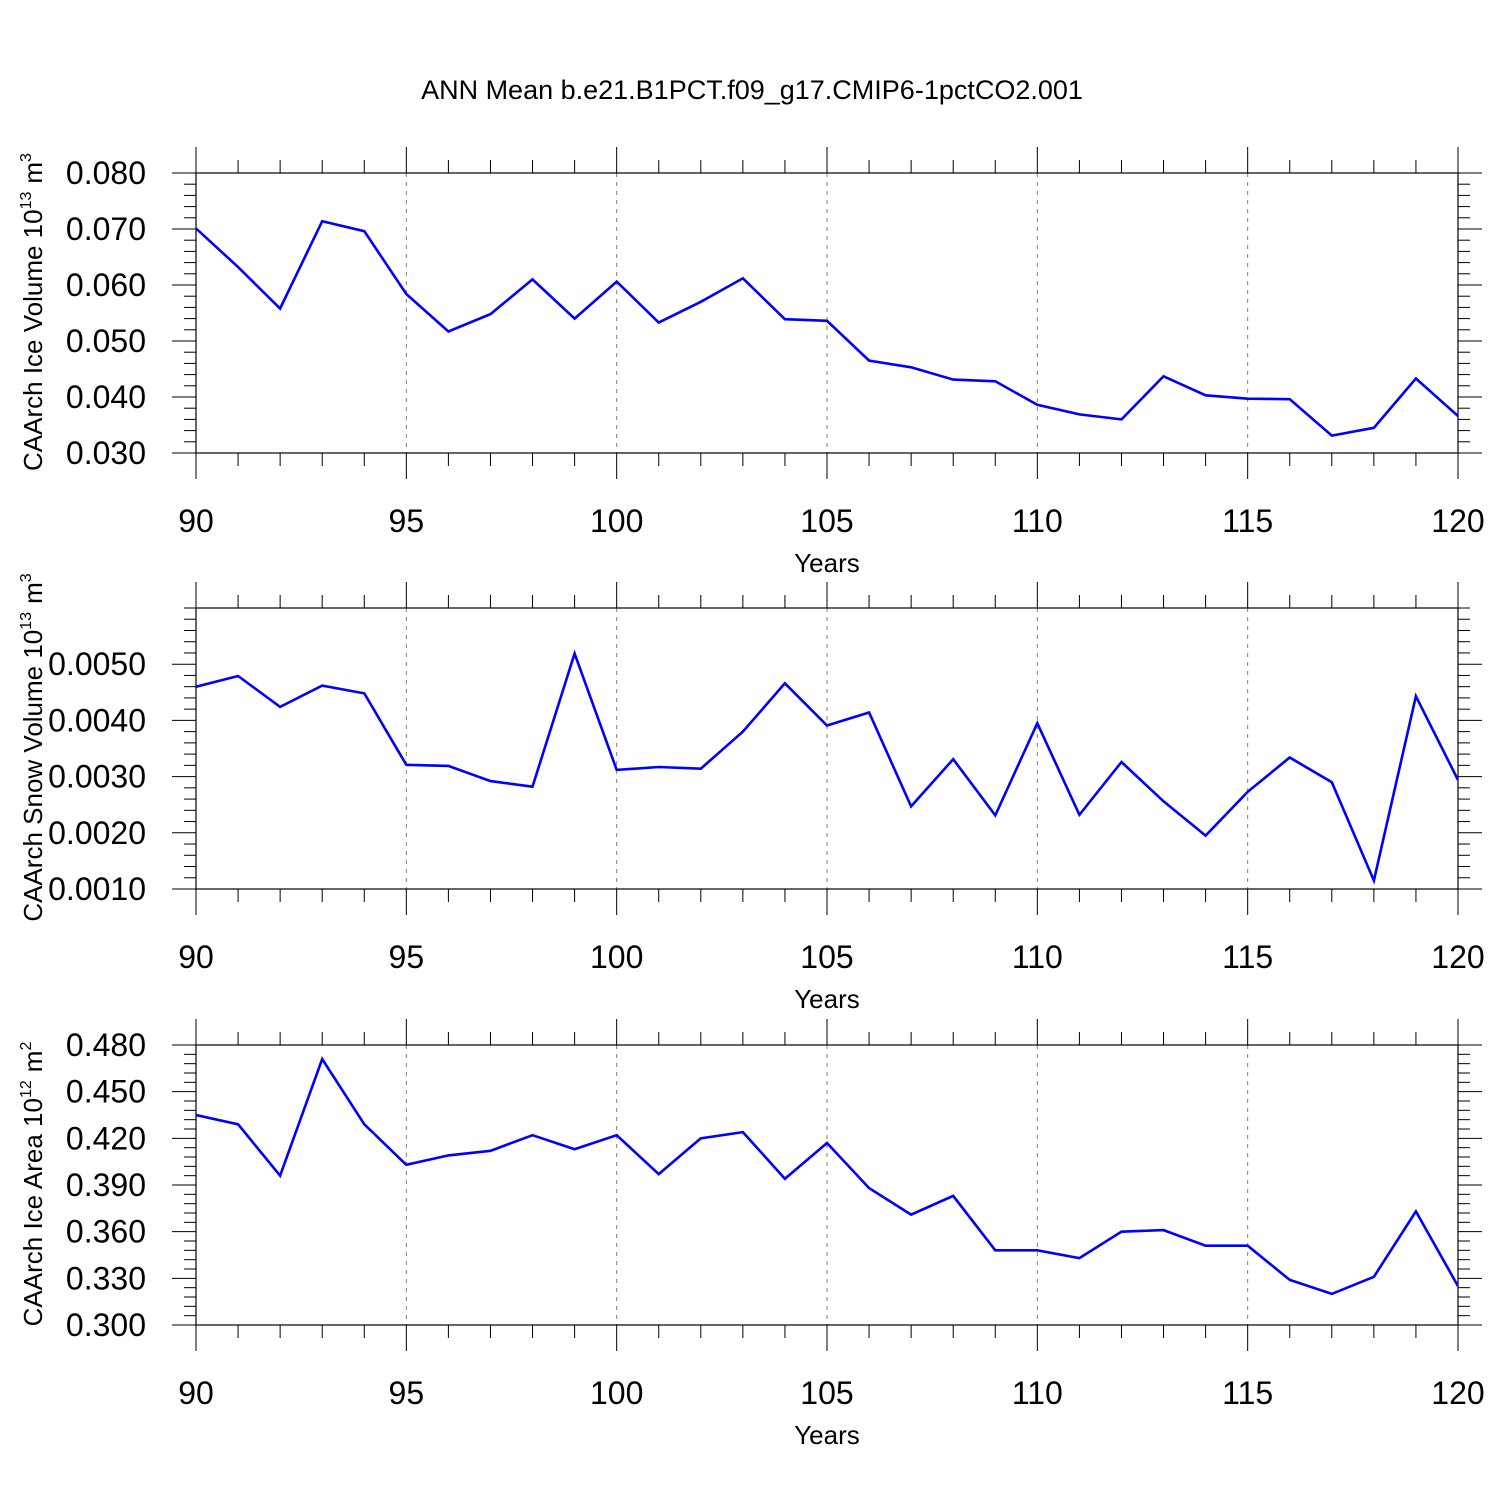 This screenshot has width=1500, height=1500. What do you see at coordinates (33, 340) in the screenshot?
I see `y-axis-label-text: CAArch Ice Volume 10` at bounding box center [33, 340].